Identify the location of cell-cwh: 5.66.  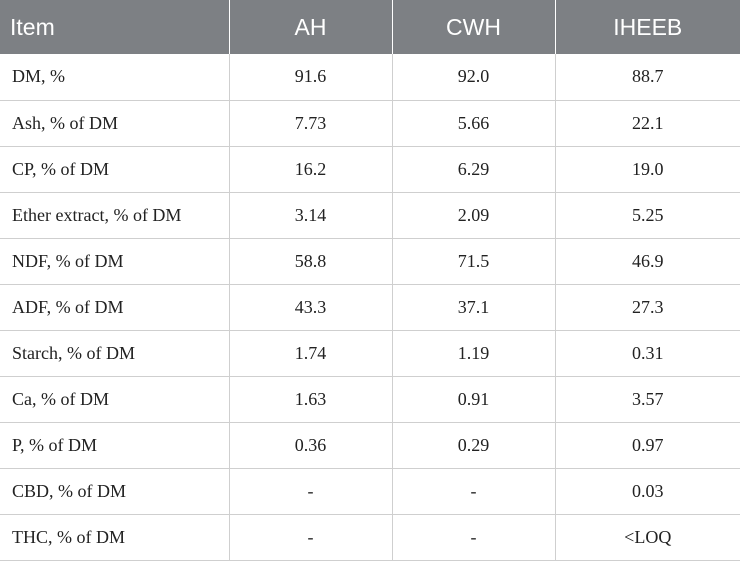
(474, 123).